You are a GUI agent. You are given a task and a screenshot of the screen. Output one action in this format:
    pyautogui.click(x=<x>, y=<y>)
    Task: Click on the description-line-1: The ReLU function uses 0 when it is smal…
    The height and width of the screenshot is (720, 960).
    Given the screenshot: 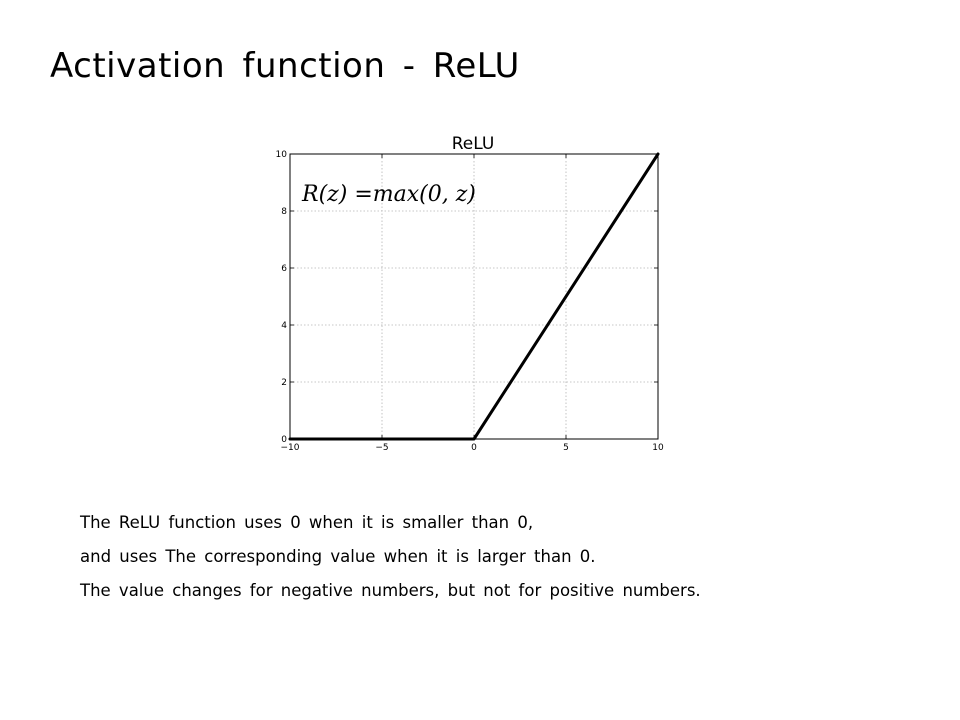 What is the action you would take?
    pyautogui.click(x=307, y=522)
    